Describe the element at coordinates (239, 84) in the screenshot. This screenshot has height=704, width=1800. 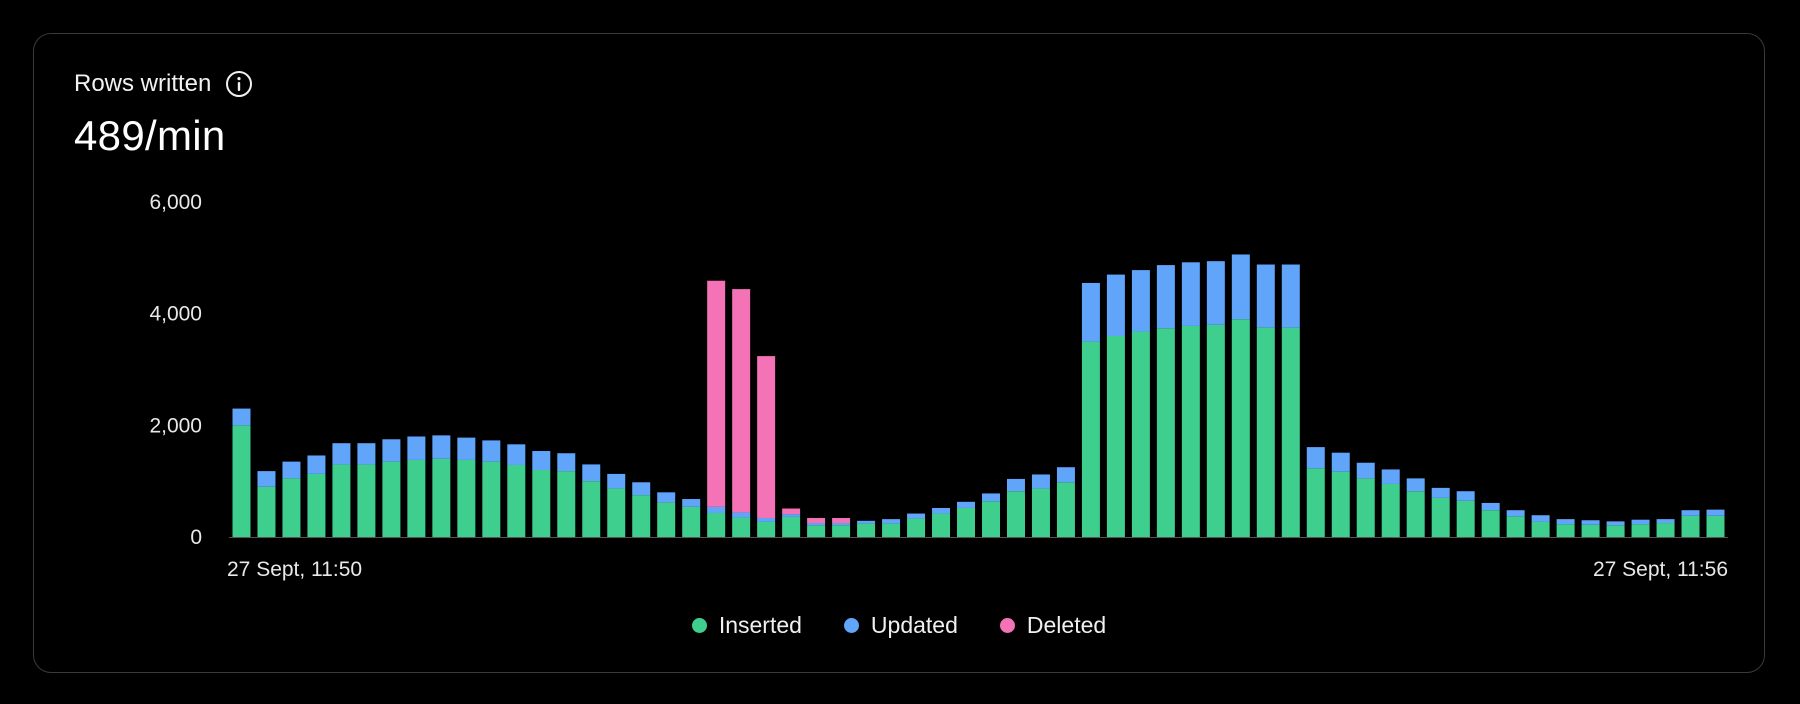
I see `info-icon` at that location.